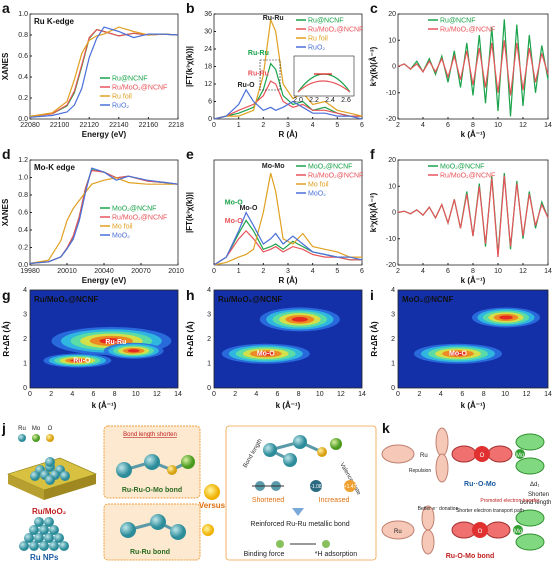 The width and height of the screenshot is (554, 563). I want to click on shortened-indicator, so click(268, 486).